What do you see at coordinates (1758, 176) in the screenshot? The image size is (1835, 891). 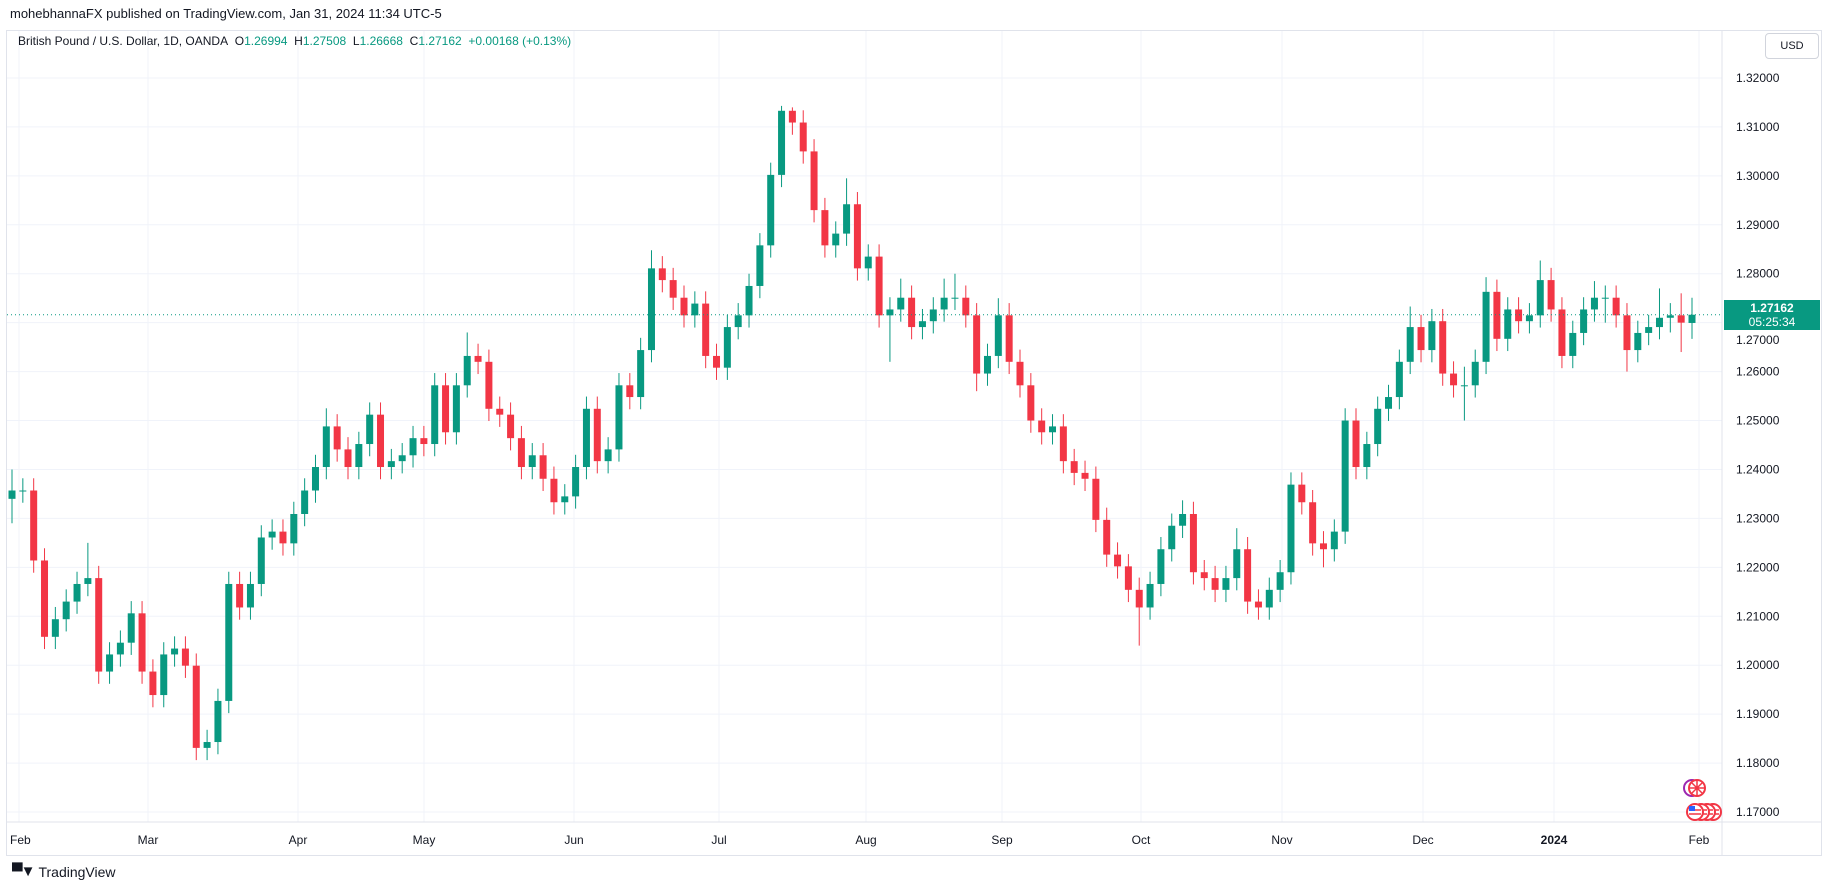 I see `y-tick-label: 1.30000` at bounding box center [1758, 176].